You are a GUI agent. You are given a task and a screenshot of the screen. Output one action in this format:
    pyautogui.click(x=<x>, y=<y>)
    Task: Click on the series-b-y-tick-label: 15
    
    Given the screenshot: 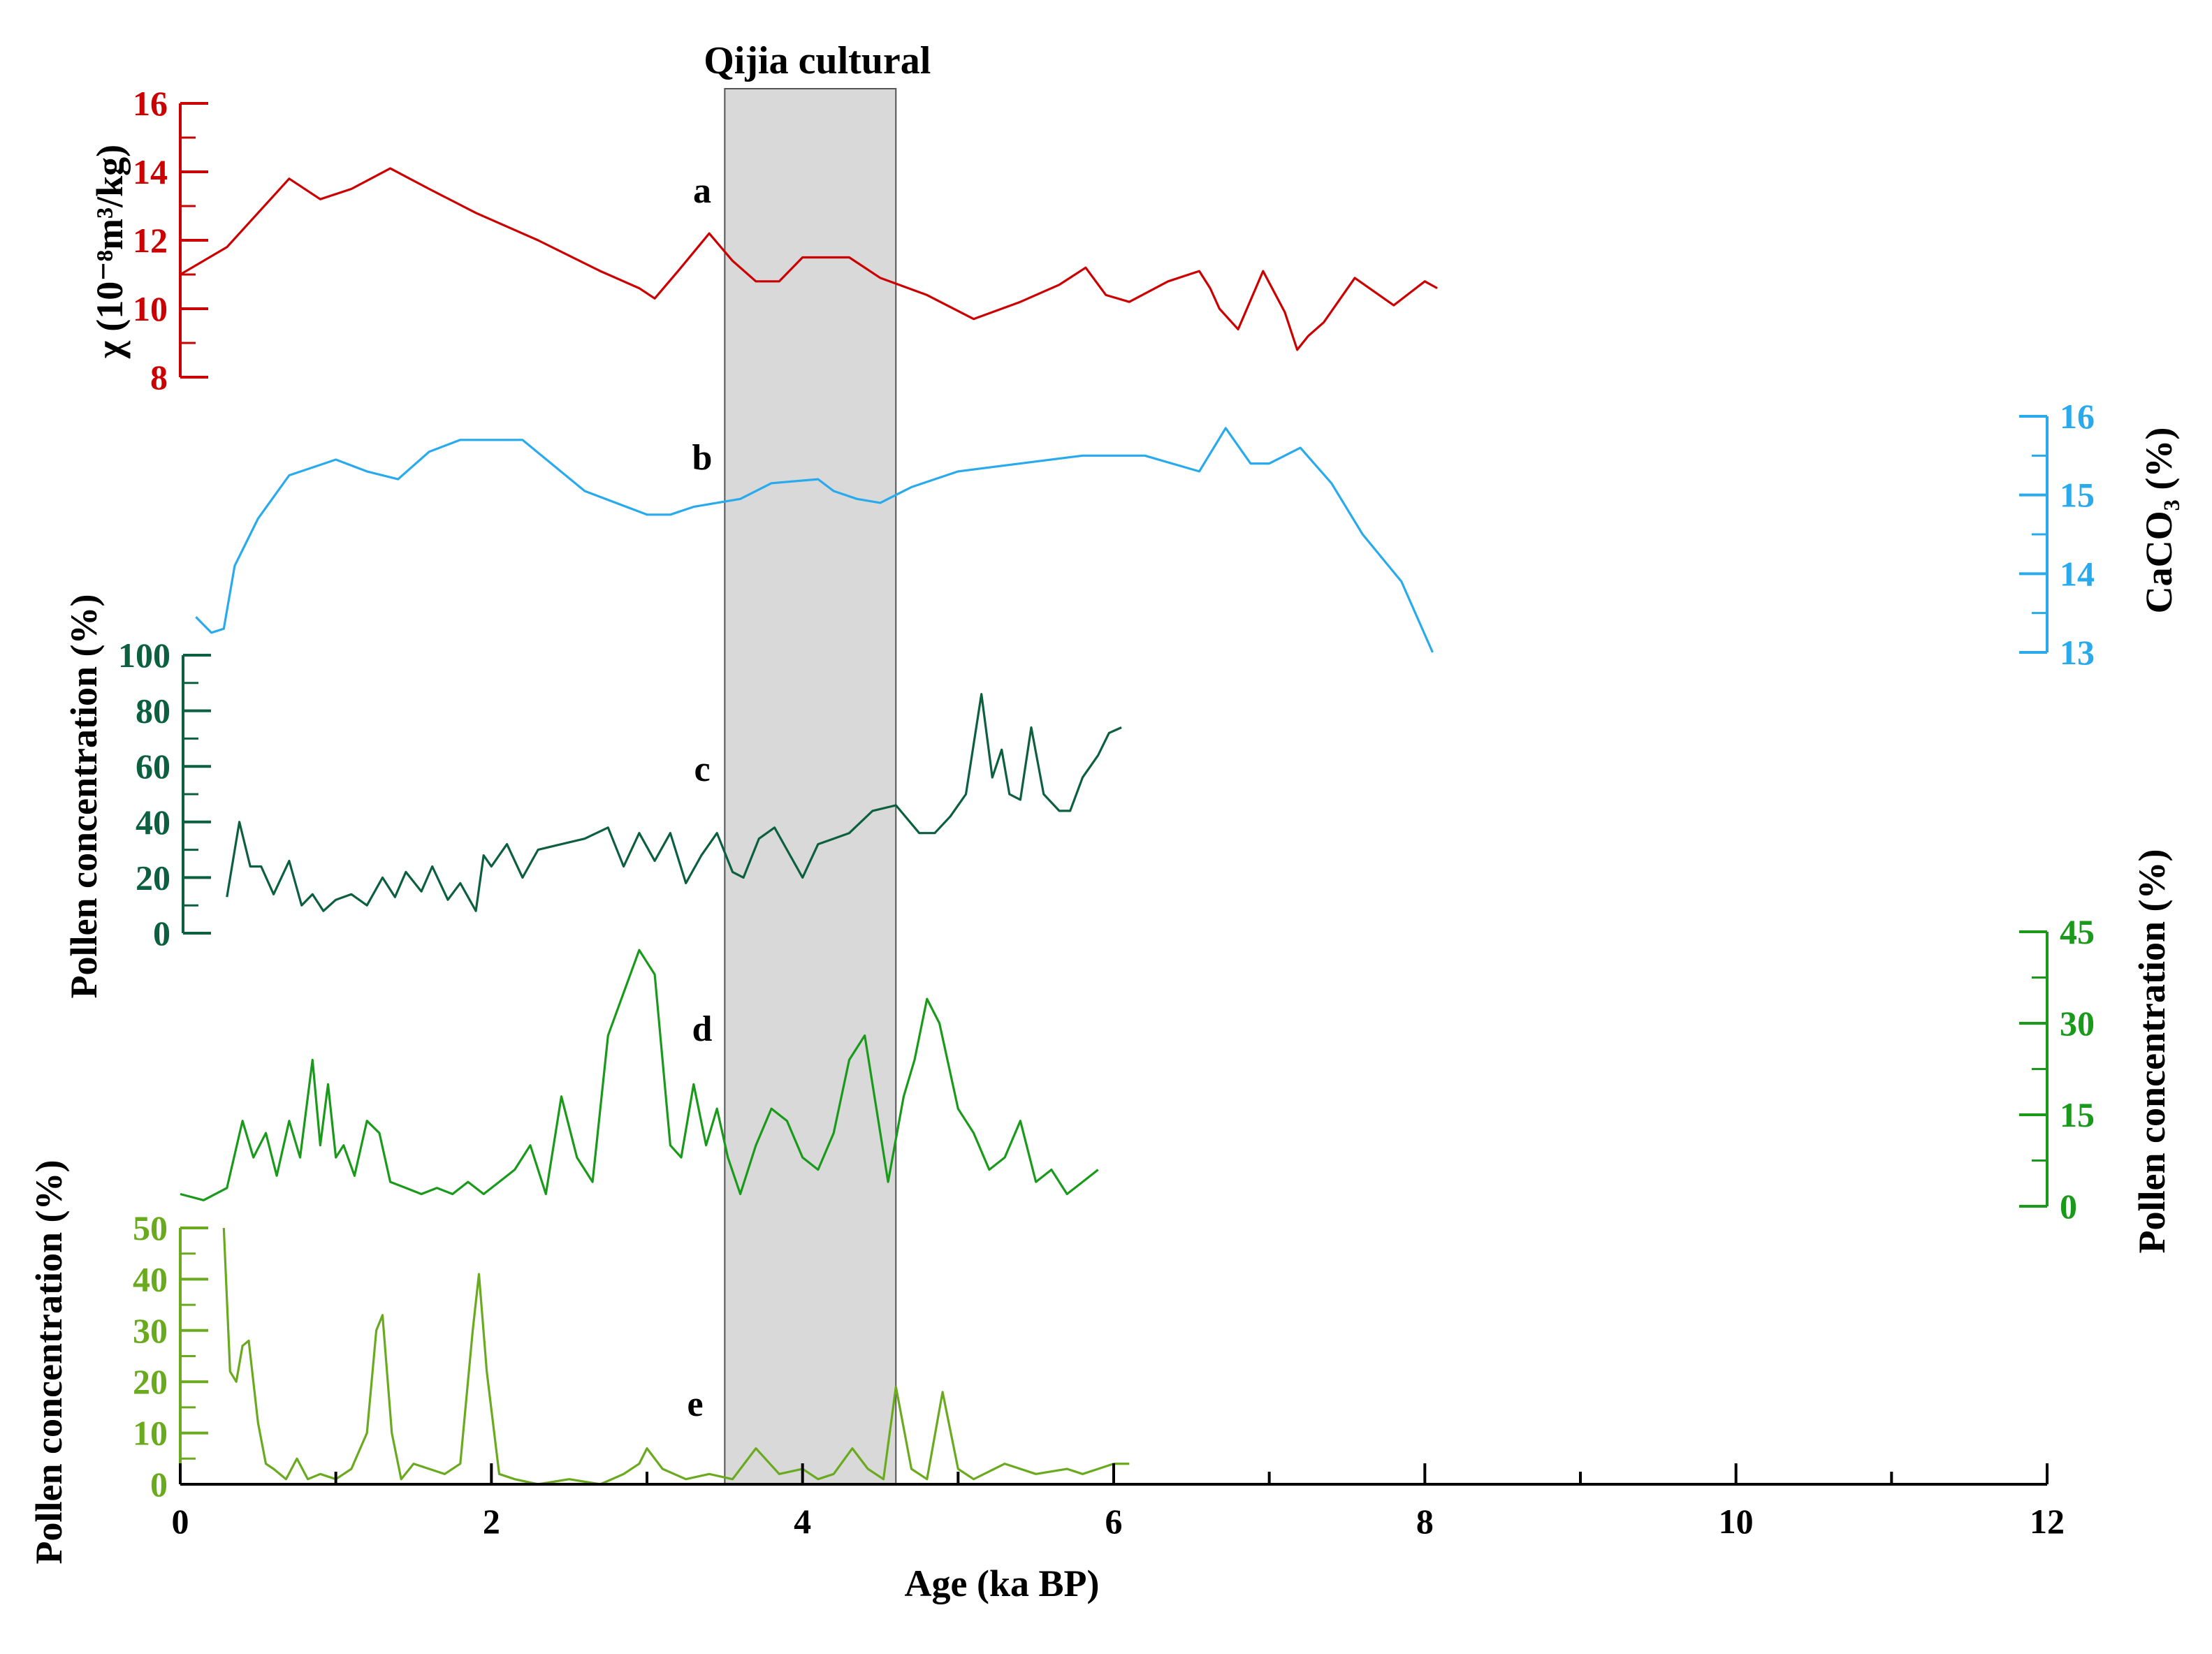 What is the action you would take?
    pyautogui.click(x=2077, y=495)
    